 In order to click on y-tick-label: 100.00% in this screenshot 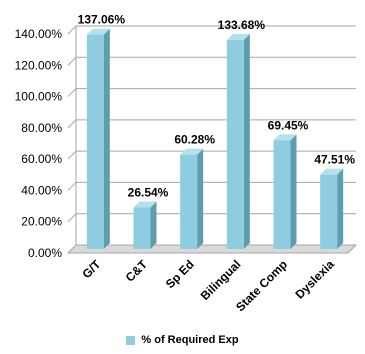, I will do `click(39, 97)`.